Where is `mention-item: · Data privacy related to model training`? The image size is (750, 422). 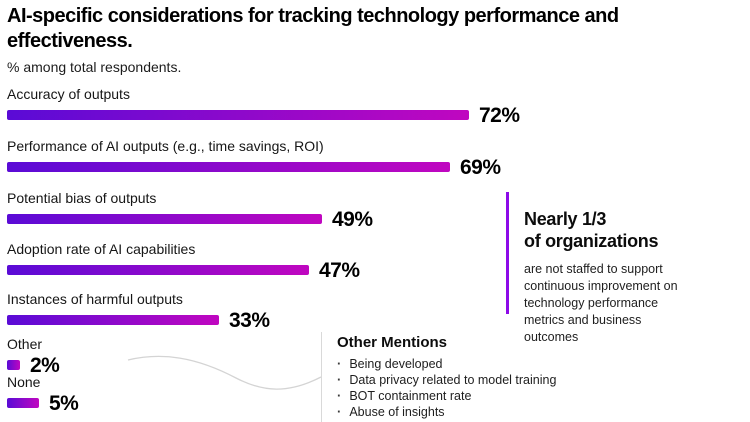
mention-item: · Data privacy related to model training is located at coordinates (477, 380).